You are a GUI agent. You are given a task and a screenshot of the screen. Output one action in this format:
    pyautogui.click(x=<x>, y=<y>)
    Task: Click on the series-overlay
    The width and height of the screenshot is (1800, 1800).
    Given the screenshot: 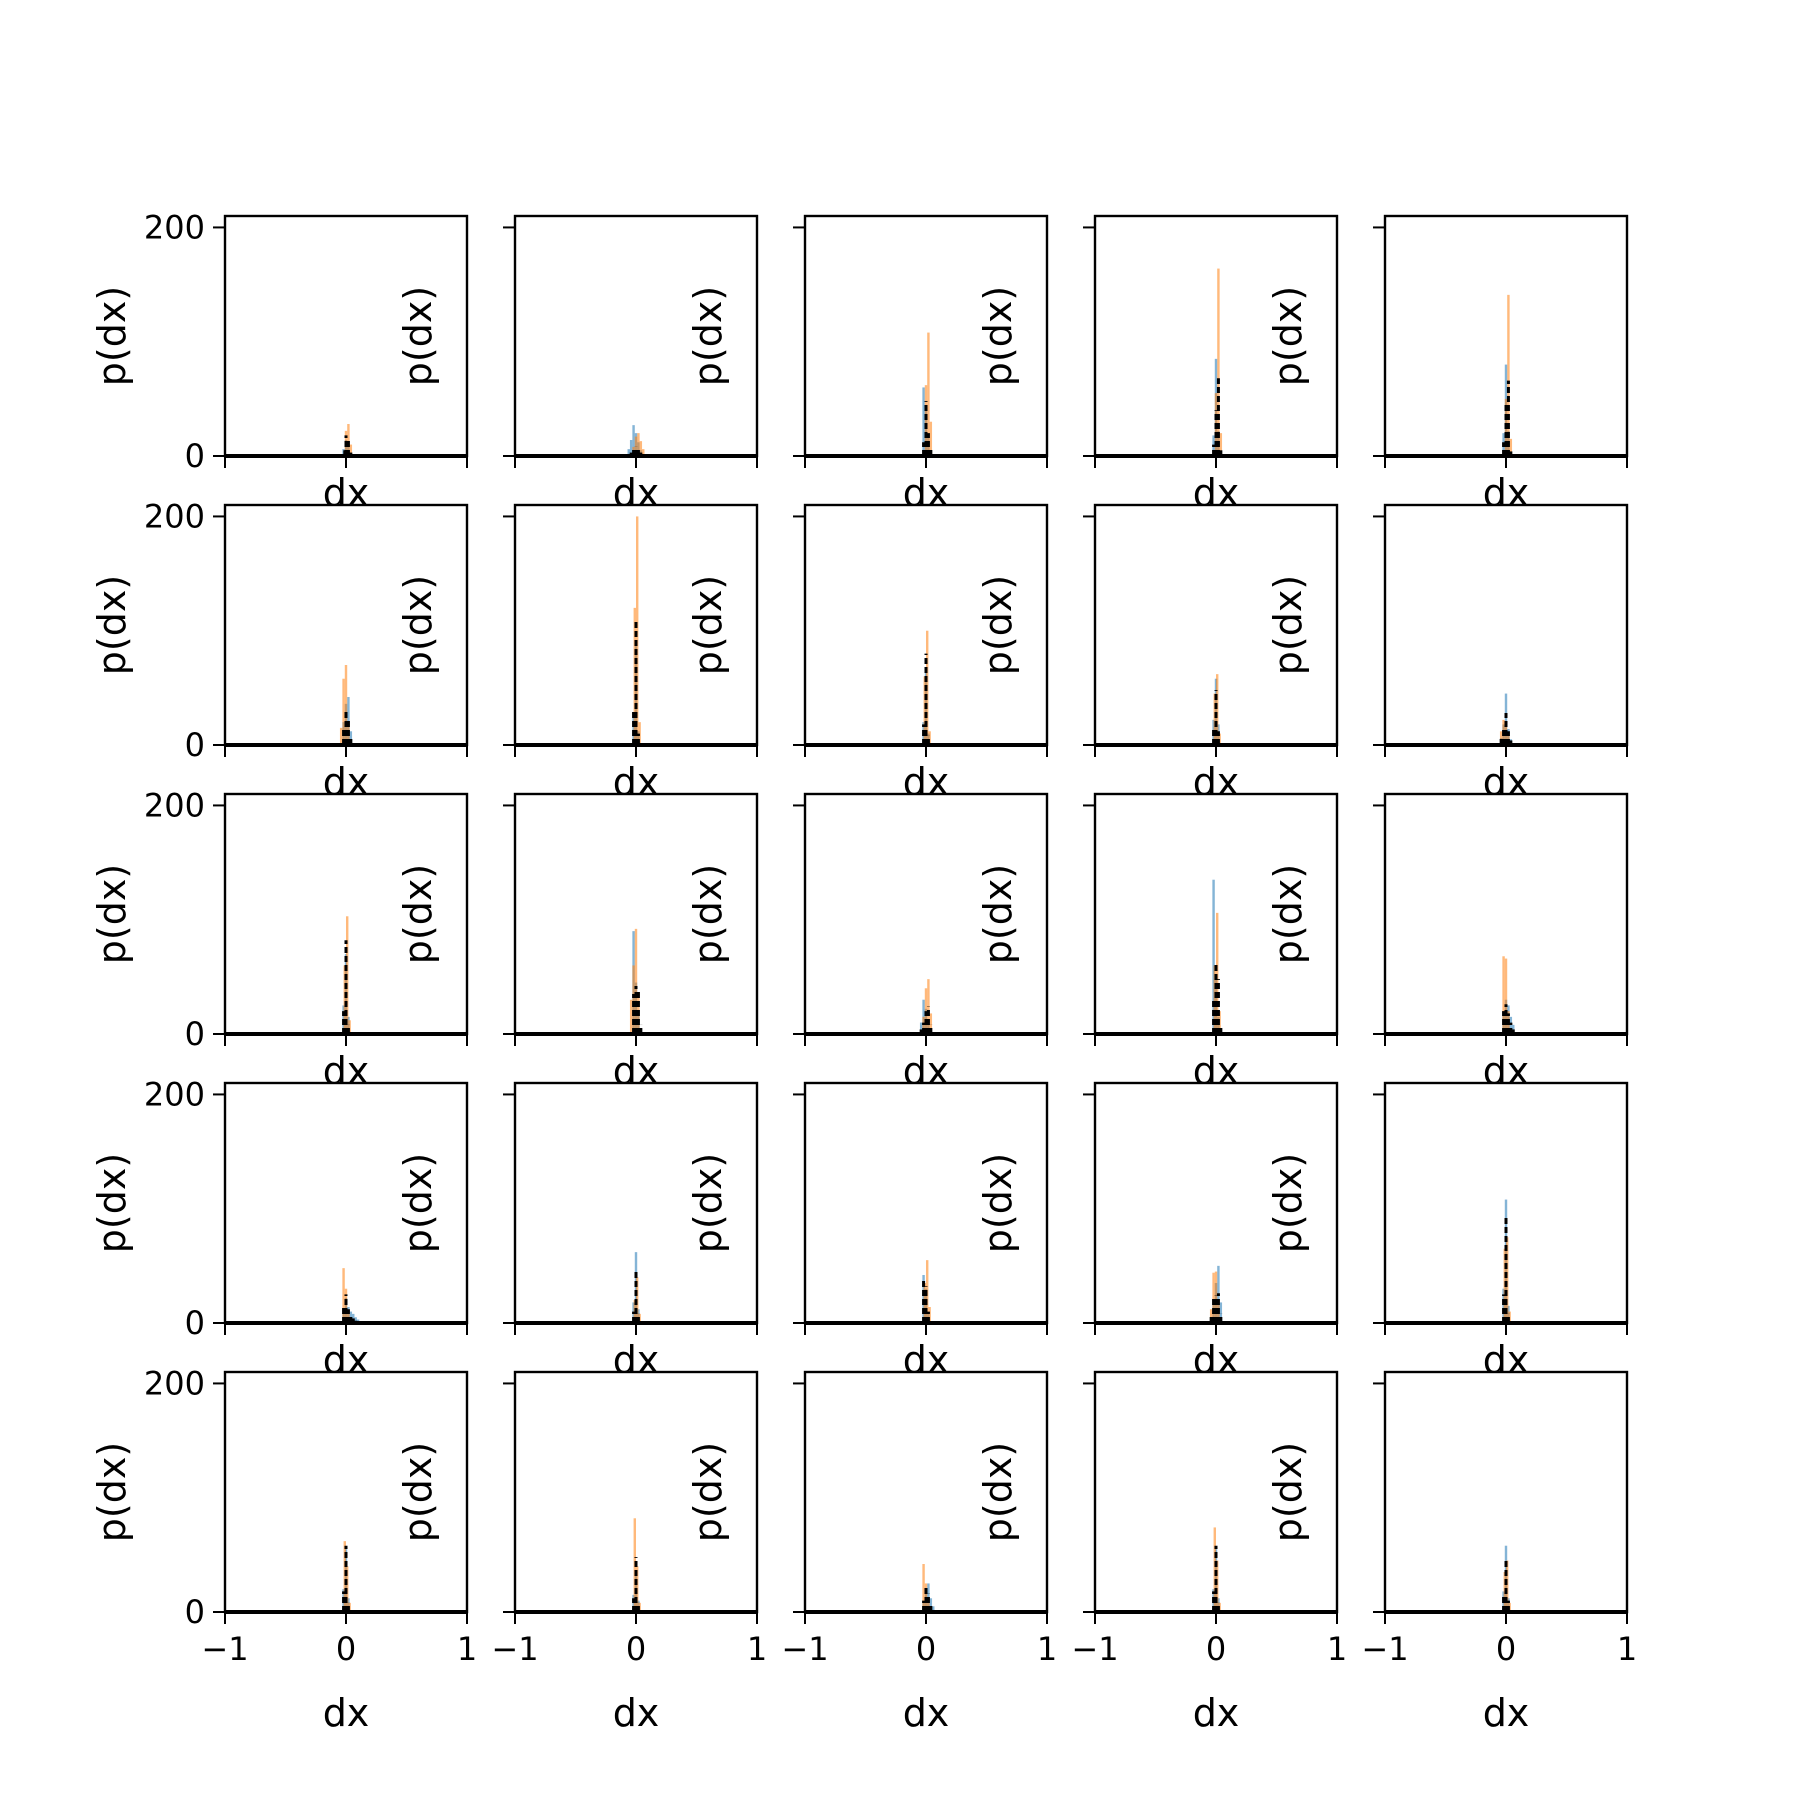 What is the action you would take?
    pyautogui.click(x=1216, y=717)
    